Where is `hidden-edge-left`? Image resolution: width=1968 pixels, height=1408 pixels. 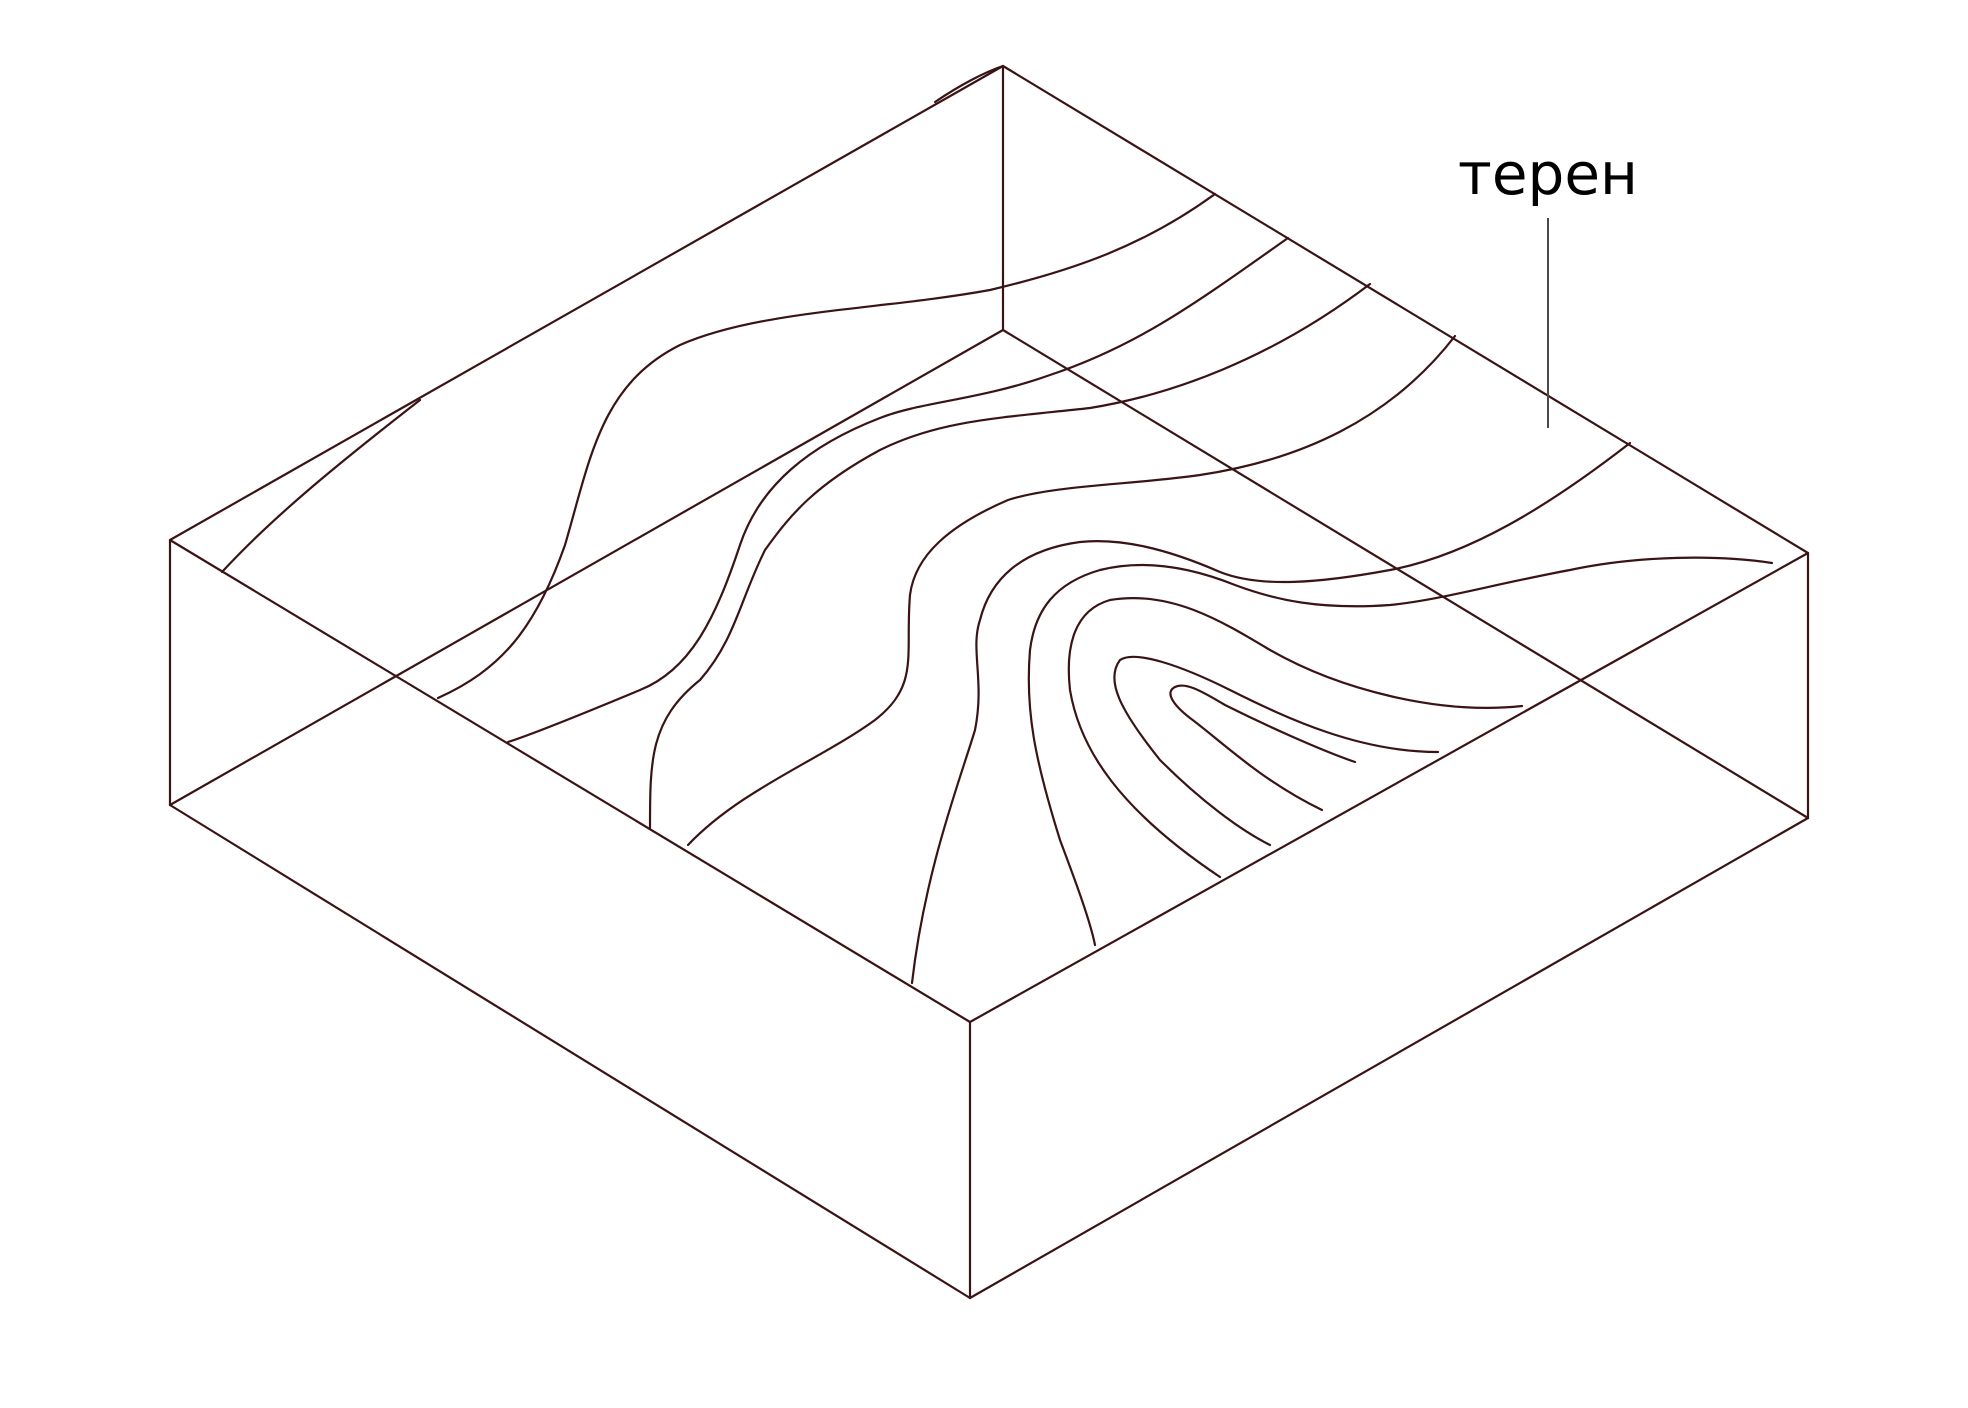 hidden-edge-left is located at coordinates (586, 567).